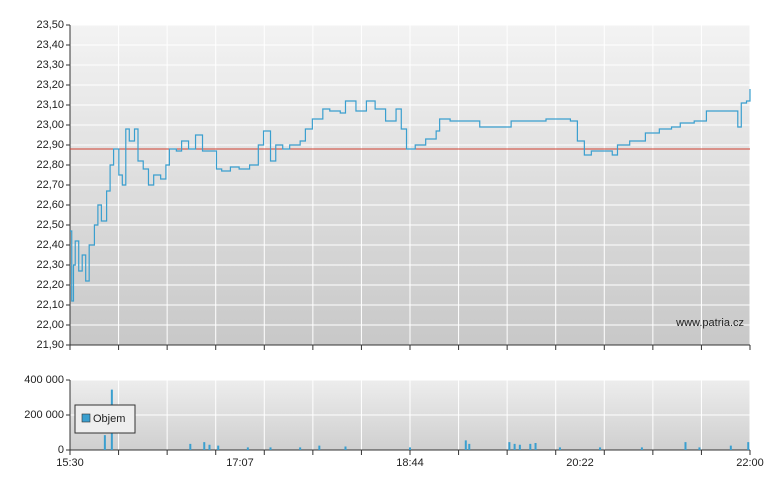  What do you see at coordinates (50, 245) in the screenshot?
I see `y-tick-label: 22,40` at bounding box center [50, 245].